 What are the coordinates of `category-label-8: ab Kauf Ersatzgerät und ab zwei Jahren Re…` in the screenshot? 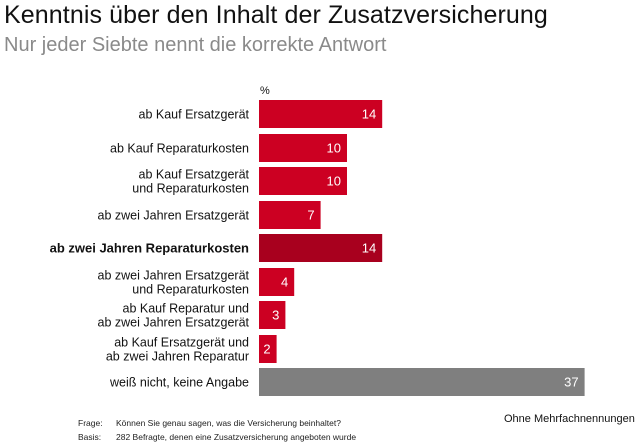 It's located at (177, 350).